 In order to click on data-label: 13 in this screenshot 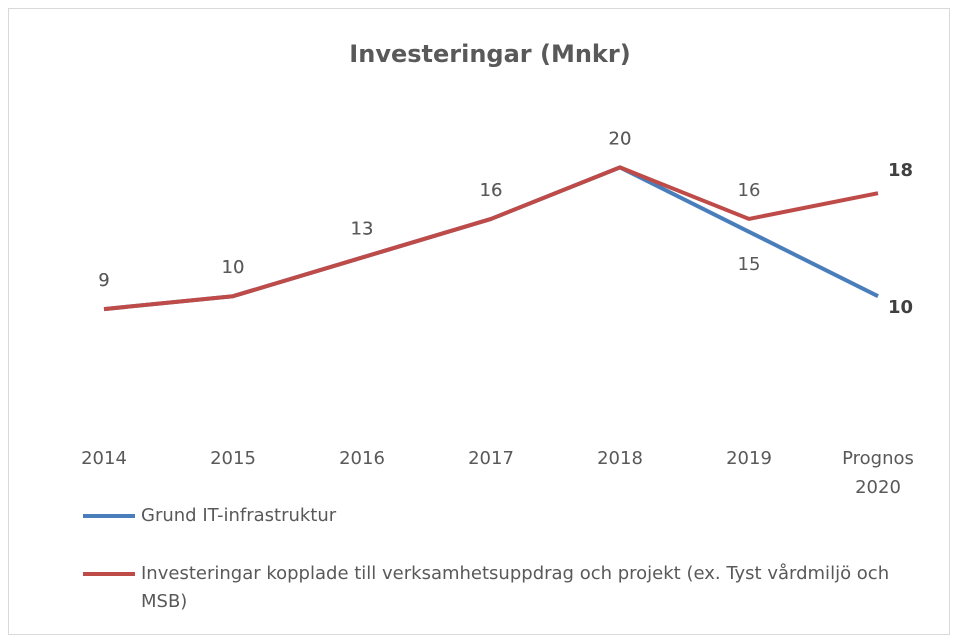, I will do `click(362, 229)`.